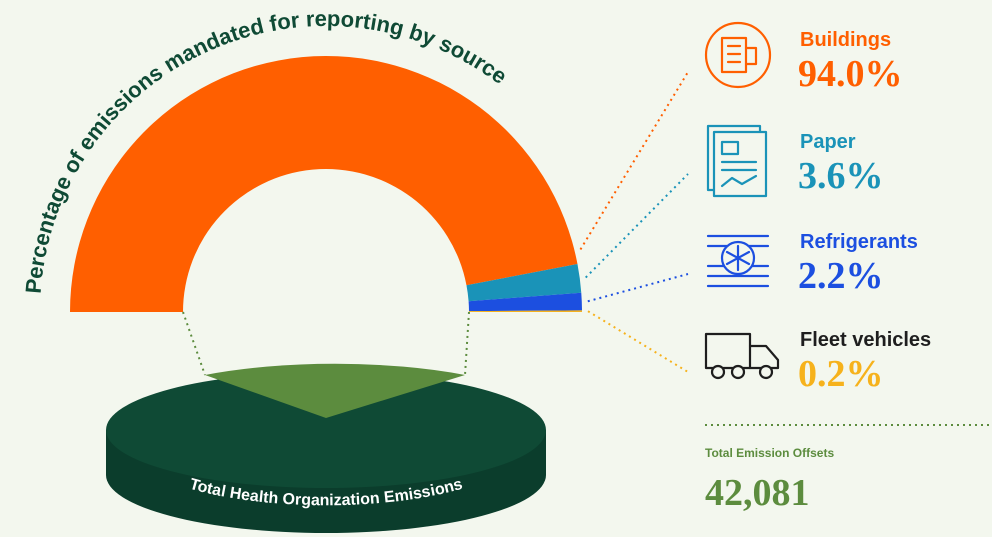  Describe the element at coordinates (737, 161) in the screenshot. I see `paper-icon` at that location.